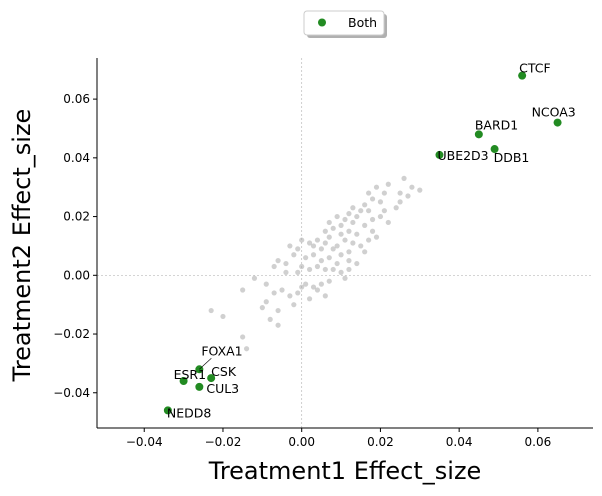  I want to click on x-axis-title: Treatment1 Effect_size, so click(345, 471).